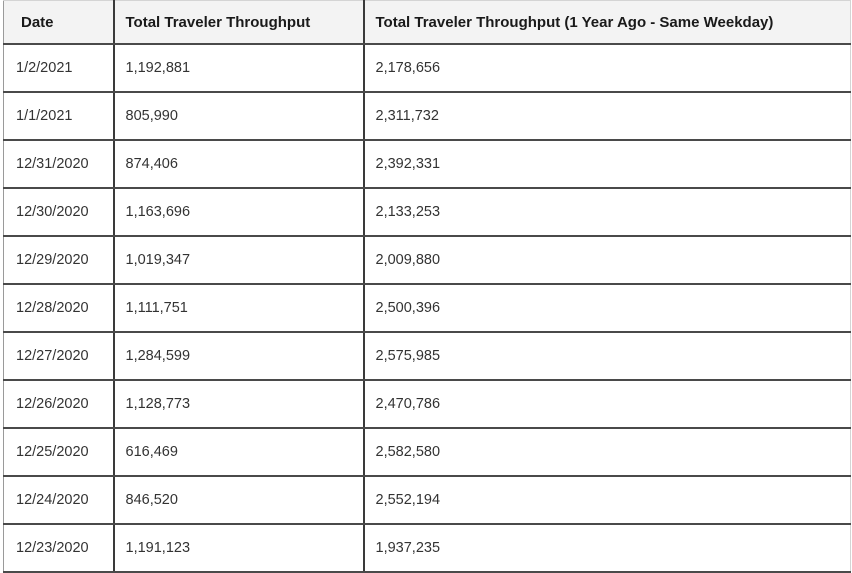  Describe the element at coordinates (607, 404) in the screenshot. I see `cell-throughput-year-ago: 2,470,786` at that location.